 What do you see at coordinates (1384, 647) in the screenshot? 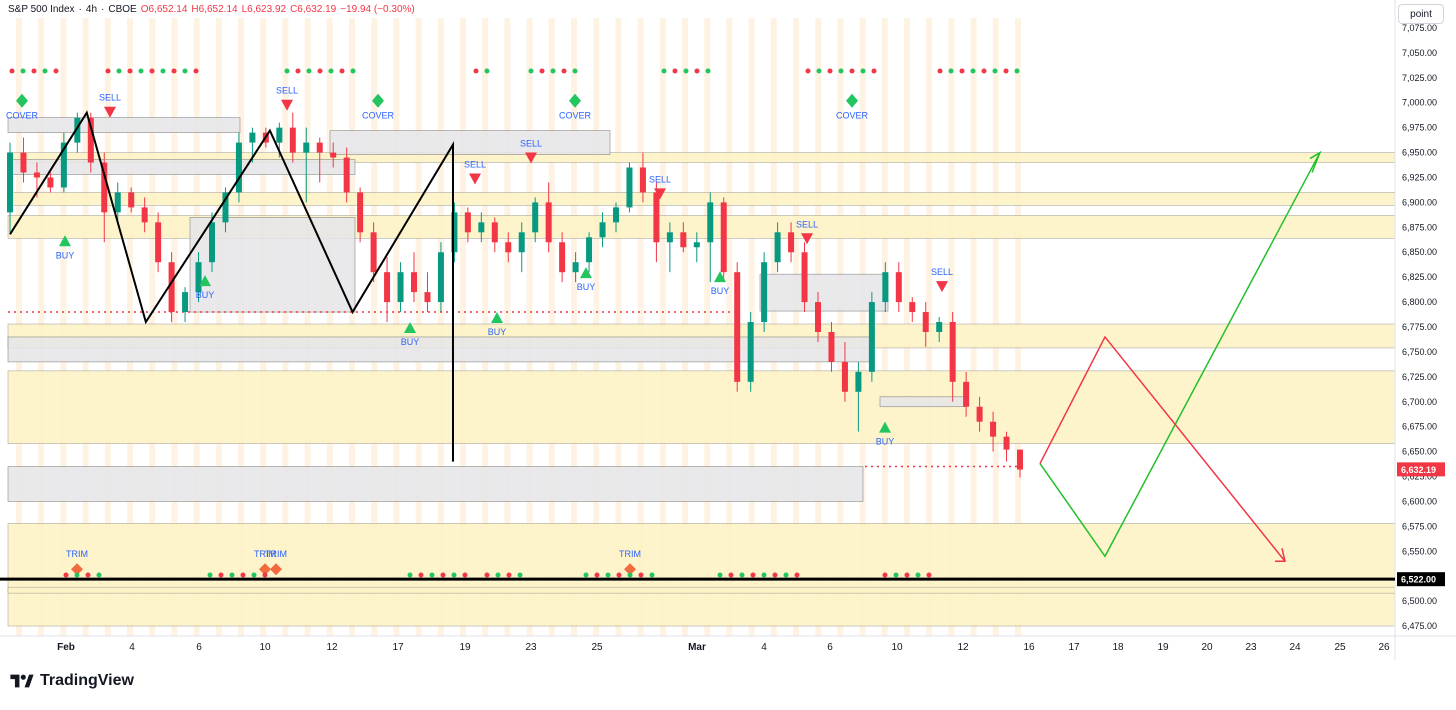
I see `x-axis-tick: 26` at bounding box center [1384, 647].